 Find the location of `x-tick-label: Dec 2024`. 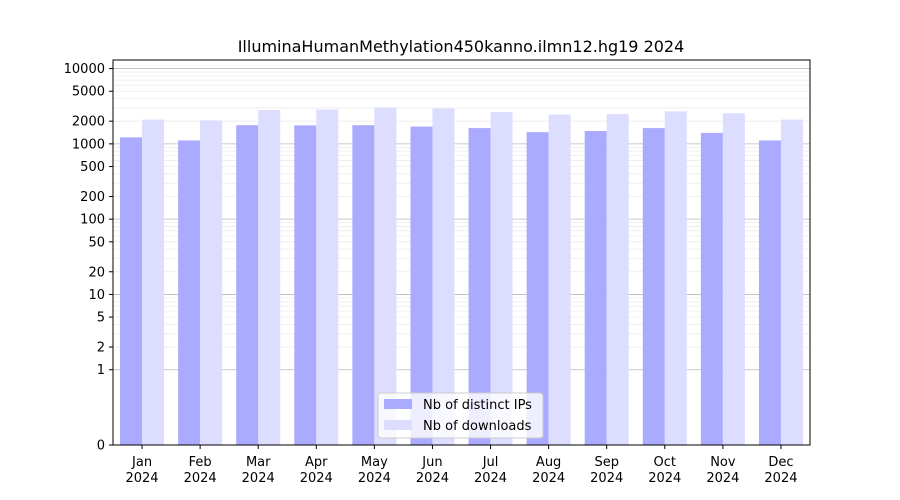

x-tick-label: Dec 2024 is located at coordinates (780, 470).